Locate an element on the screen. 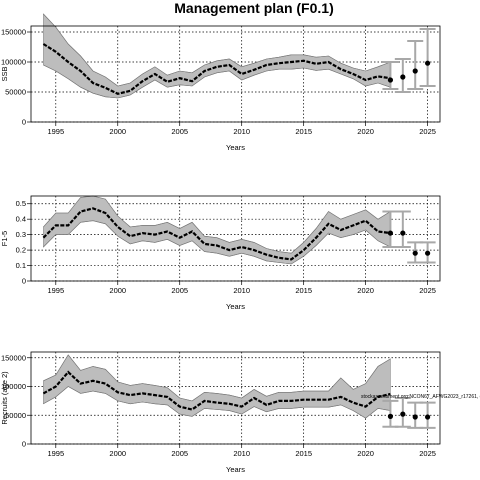  y-tick-label: 0.1 is located at coordinates (21, 265).